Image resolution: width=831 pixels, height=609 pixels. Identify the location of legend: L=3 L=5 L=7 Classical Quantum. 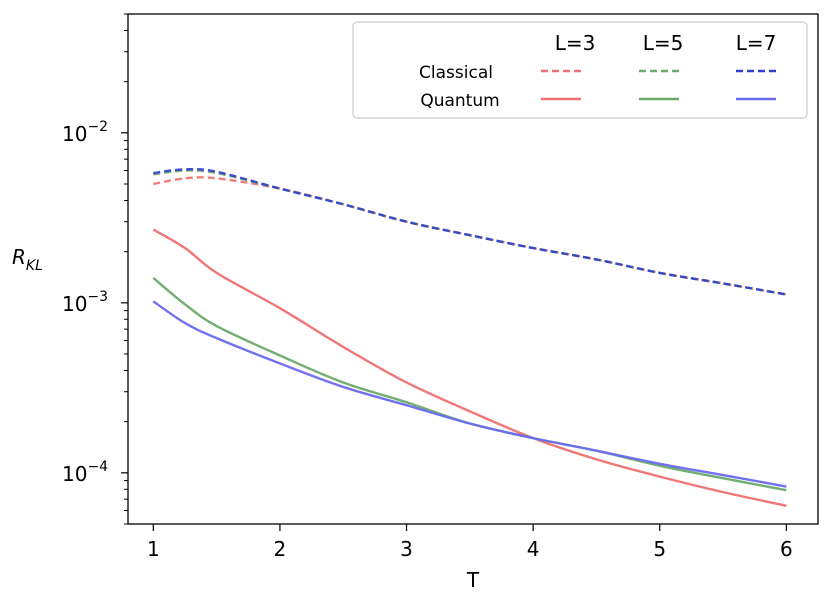
(580, 70).